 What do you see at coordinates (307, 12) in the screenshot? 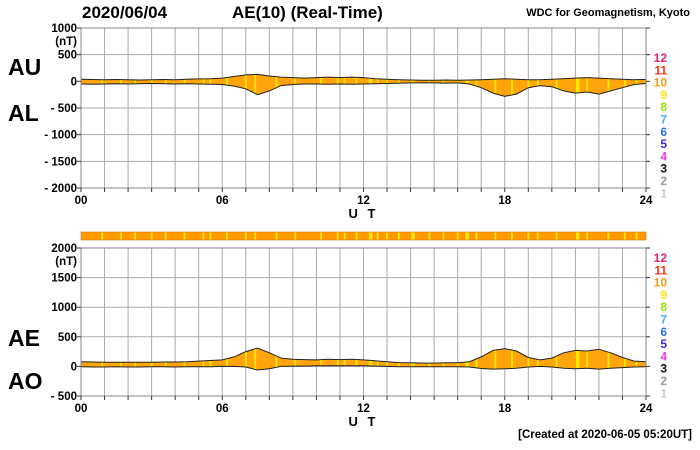
I see `page-title: AE(10) (Real-Time)` at bounding box center [307, 12].